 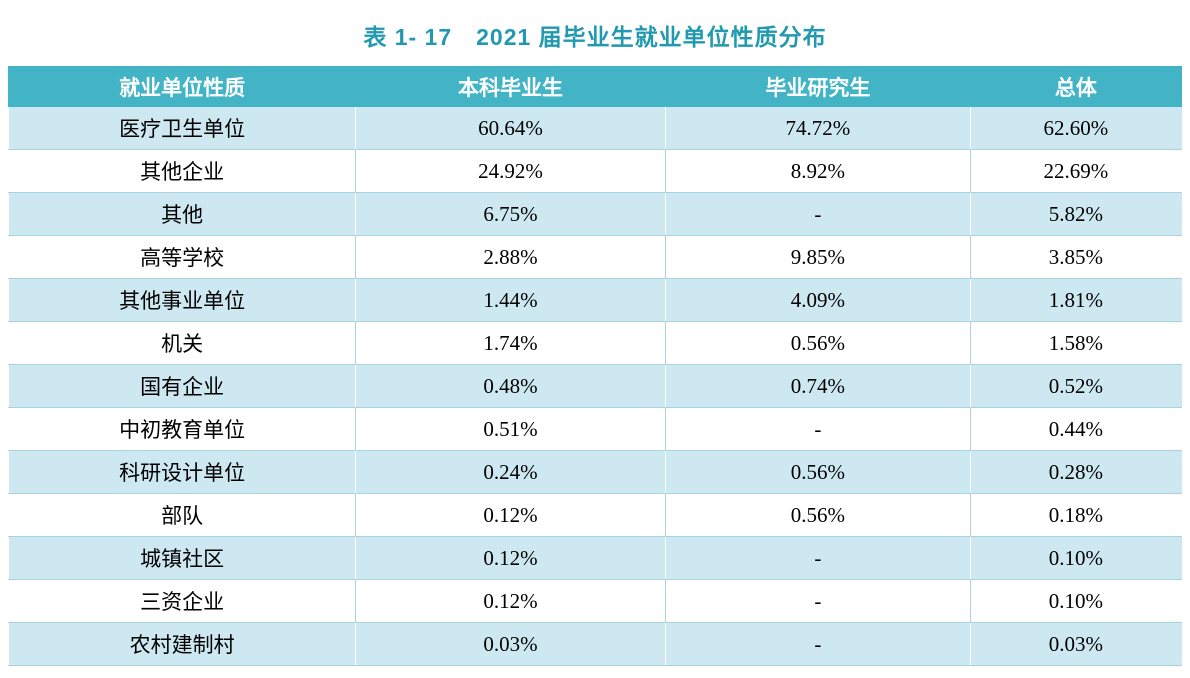 What do you see at coordinates (817, 128) in the screenshot?
I see `value-cell: 74.72%` at bounding box center [817, 128].